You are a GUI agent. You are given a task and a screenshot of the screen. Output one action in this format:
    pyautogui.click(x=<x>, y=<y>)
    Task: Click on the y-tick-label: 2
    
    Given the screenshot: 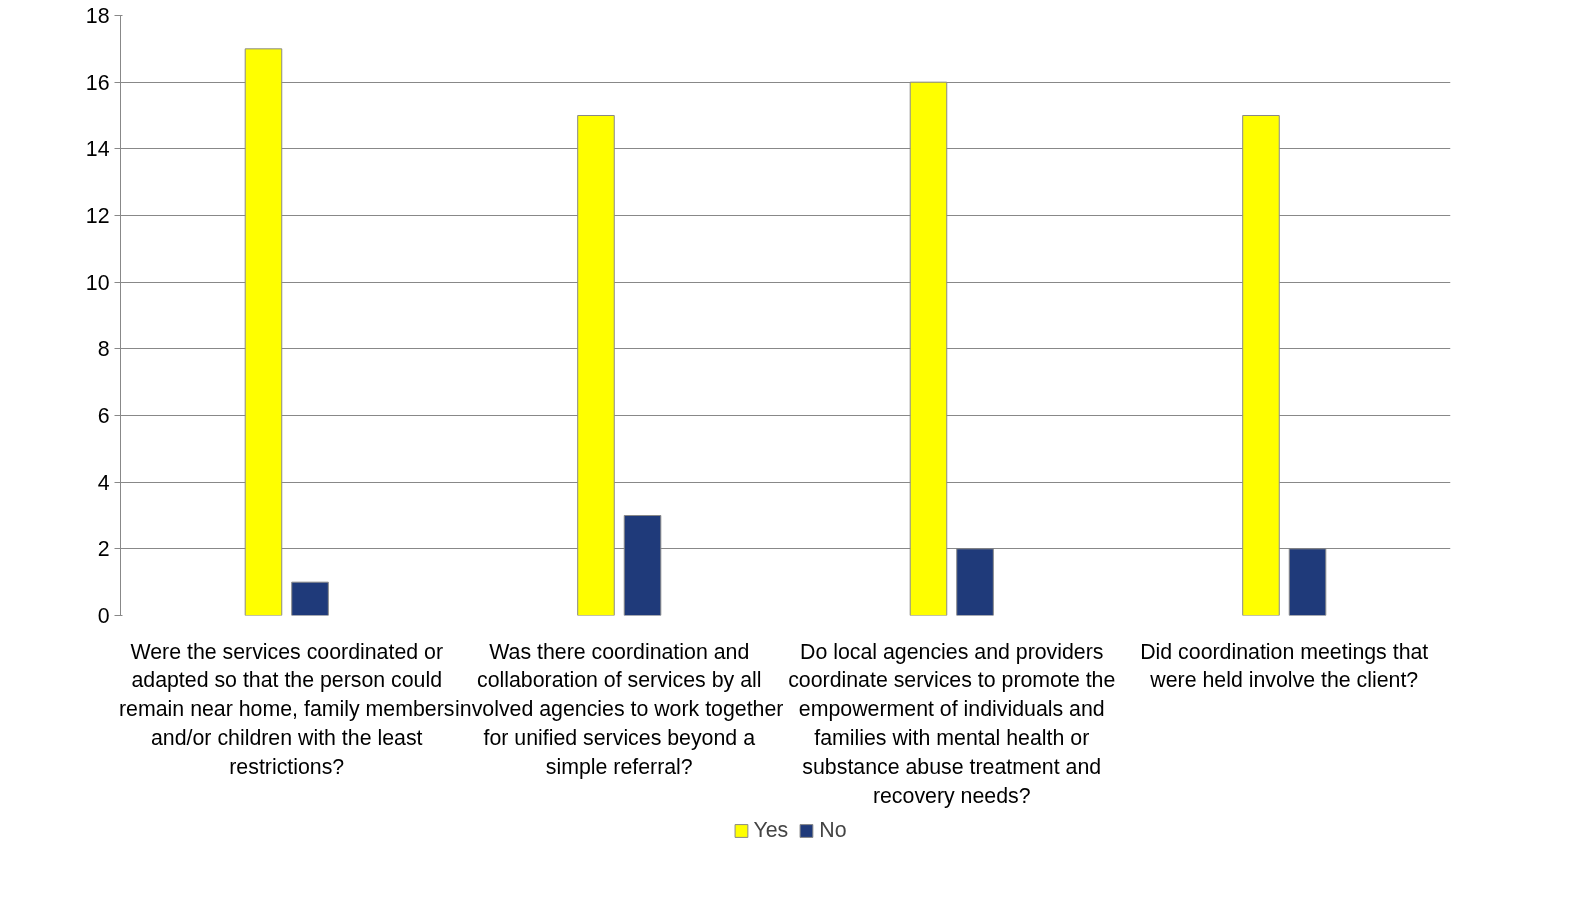 What is the action you would take?
    pyautogui.click(x=103, y=549)
    